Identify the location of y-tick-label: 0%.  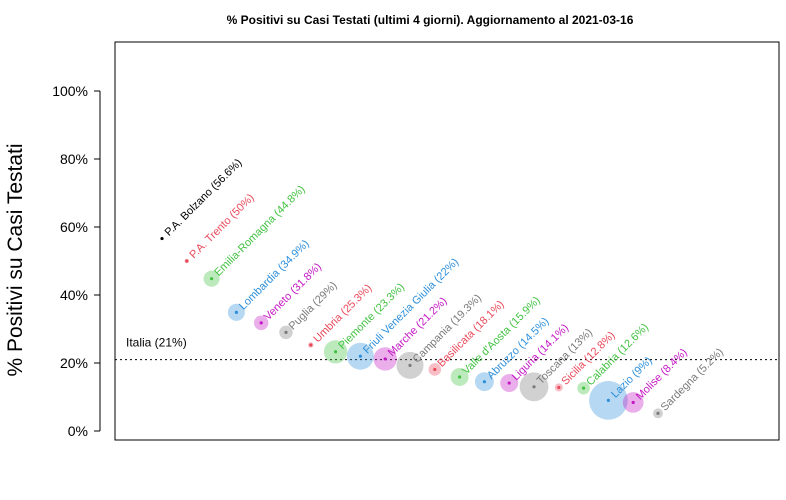
(78, 431).